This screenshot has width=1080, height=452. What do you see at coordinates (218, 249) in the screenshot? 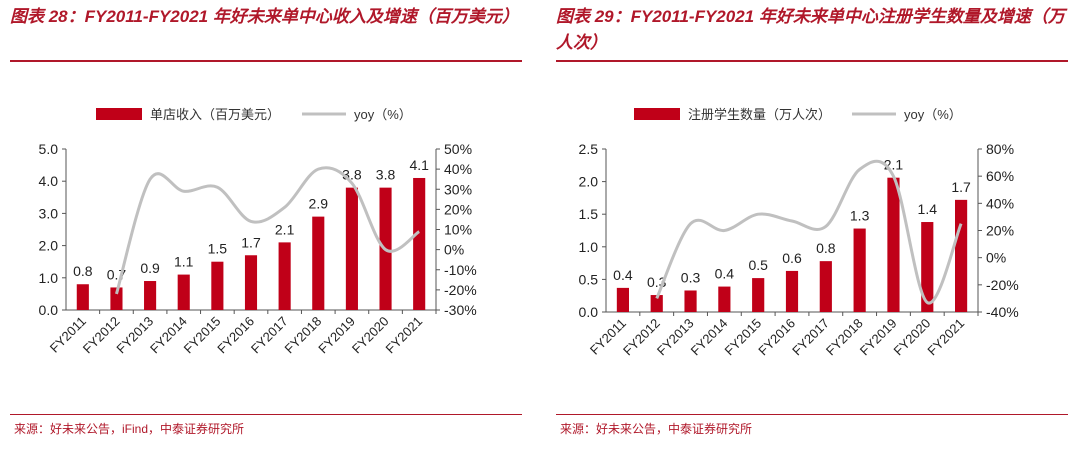
I see `bar-value-label: 1.5` at bounding box center [218, 249].